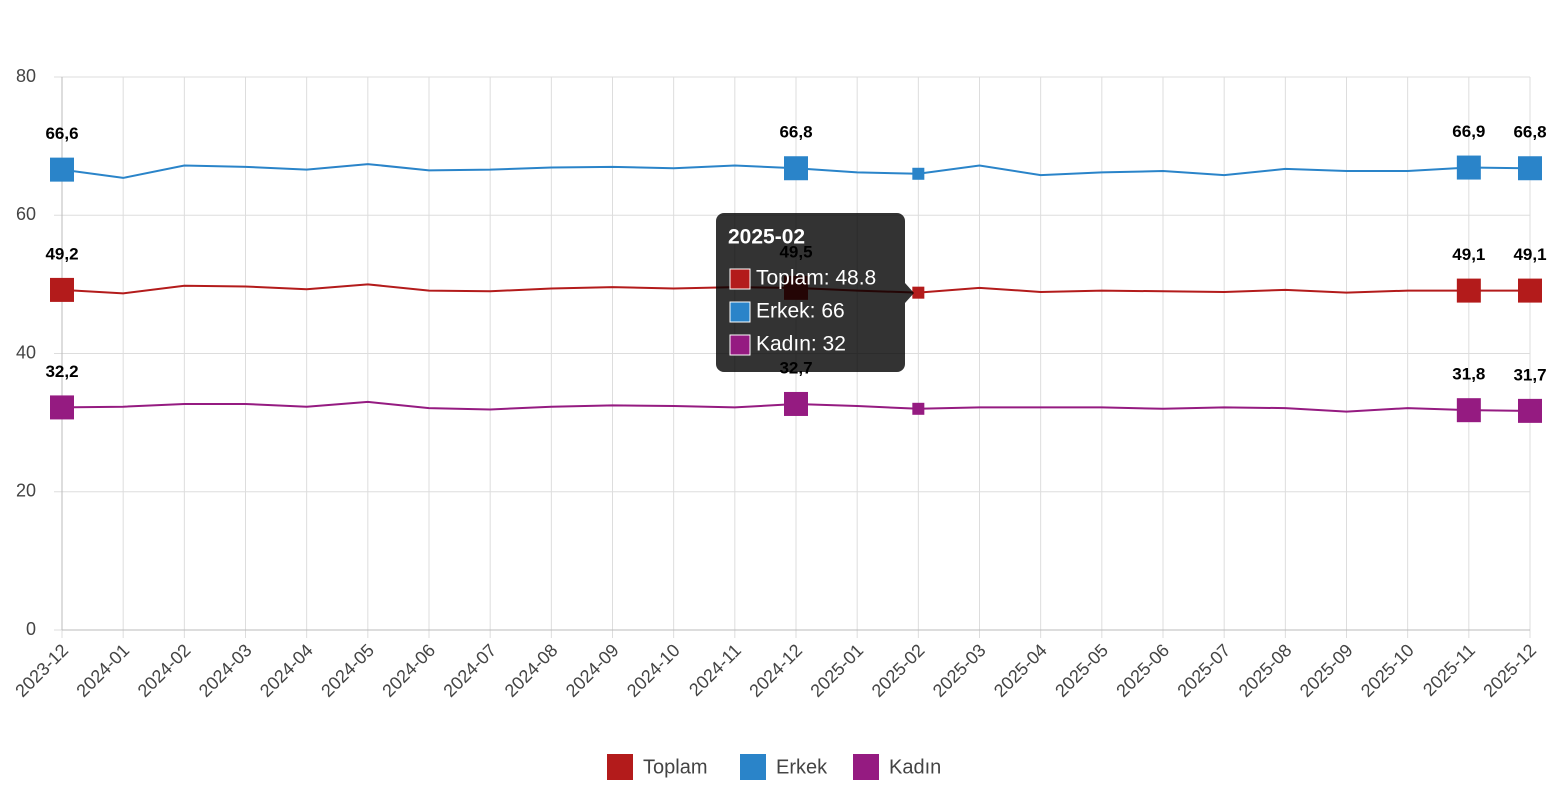 The height and width of the screenshot is (800, 1556). I want to click on x-tick-label: 2025-04, so click(1020, 670).